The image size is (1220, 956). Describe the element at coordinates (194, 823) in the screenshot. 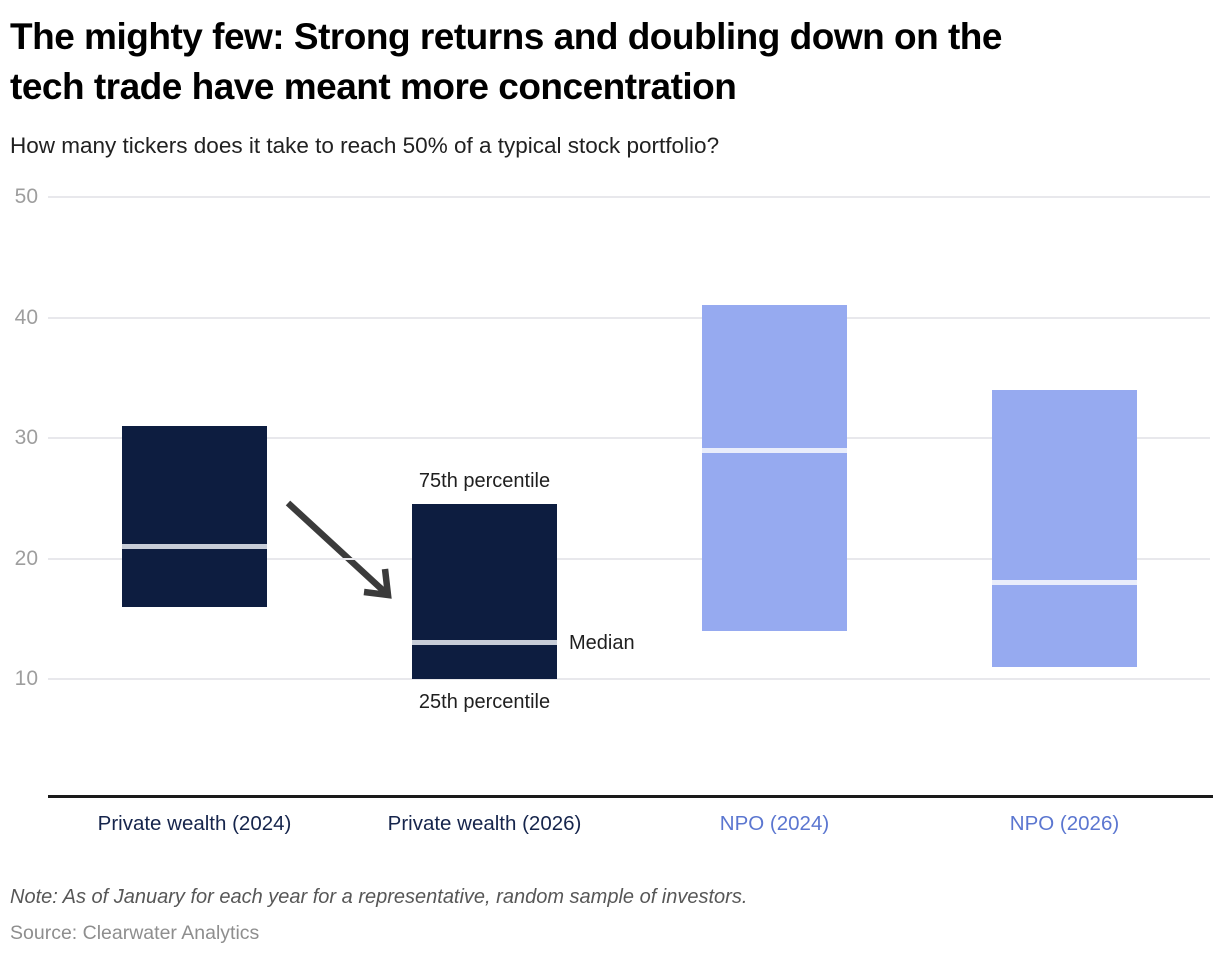

I see `category-label: Private wealth (2024)` at that location.